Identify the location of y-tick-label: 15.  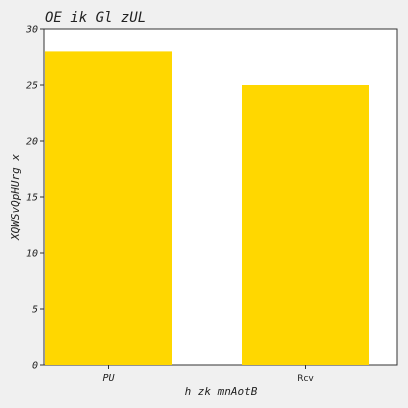
(32, 198).